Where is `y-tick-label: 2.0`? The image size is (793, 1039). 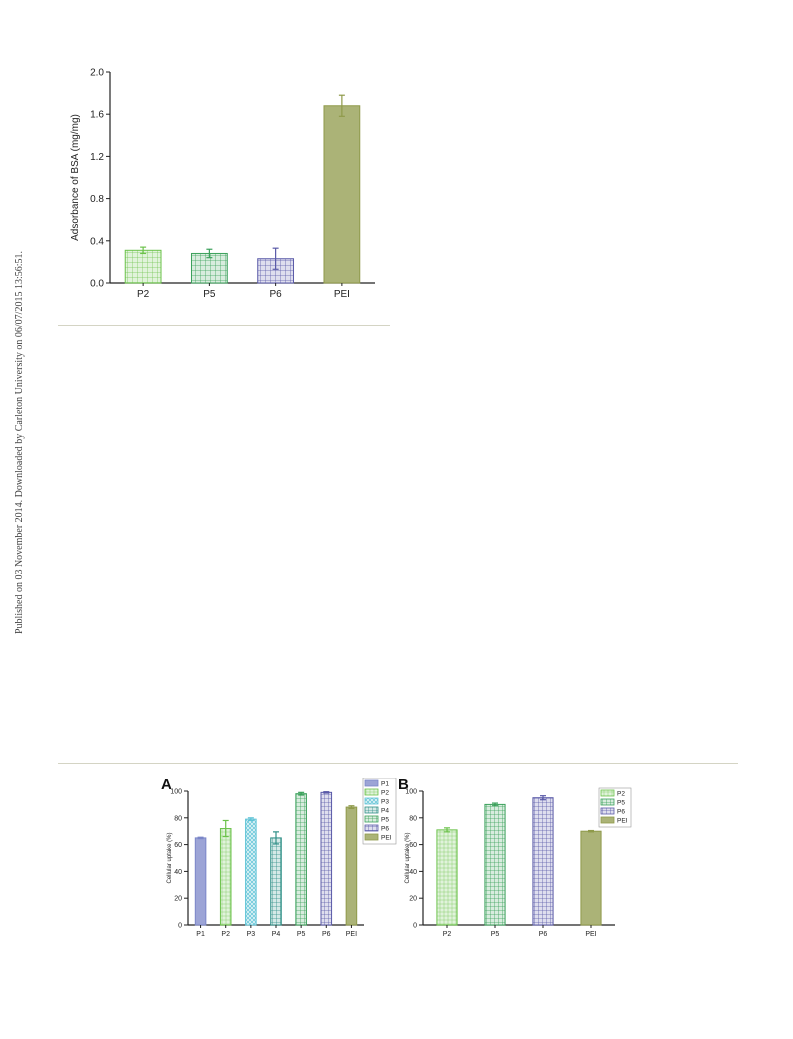 y-tick-label: 2.0 is located at coordinates (97, 73).